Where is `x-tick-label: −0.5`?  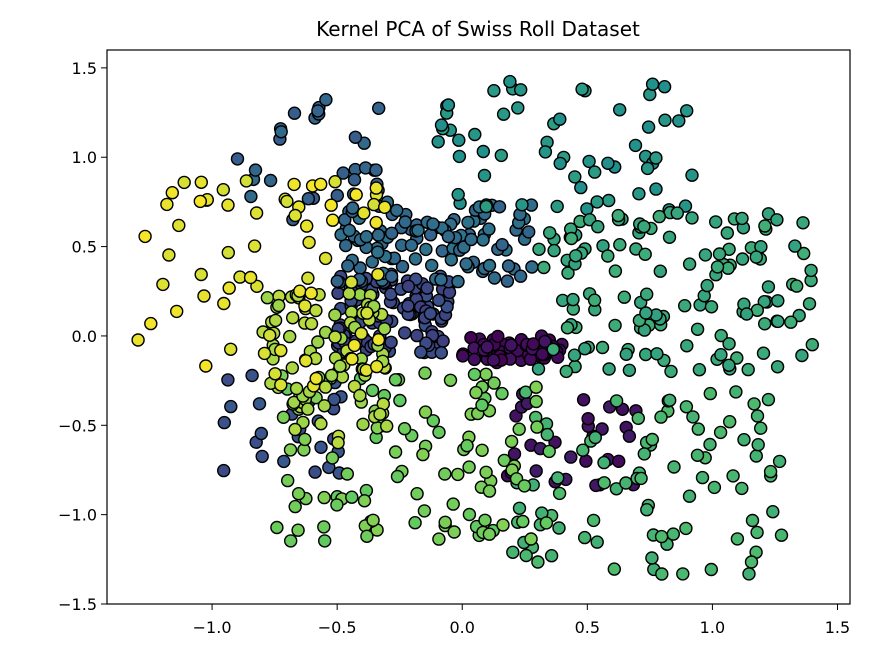 x-tick-label: −0.5 is located at coordinates (337, 627).